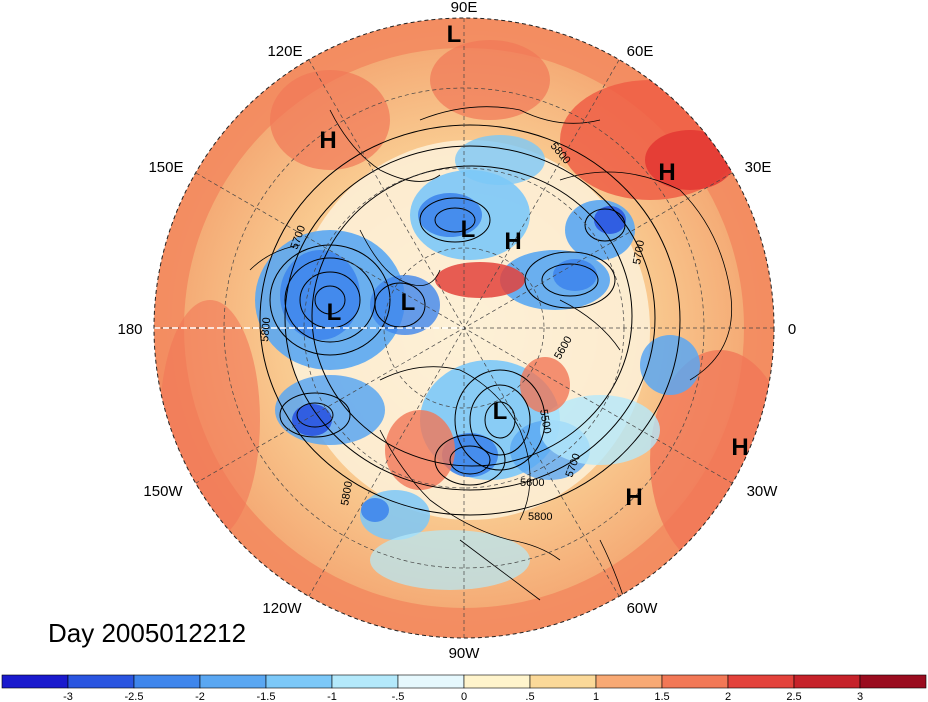 This screenshot has width=928, height=702. I want to click on colorbar-tick-label: 2.5, so click(793, 696).